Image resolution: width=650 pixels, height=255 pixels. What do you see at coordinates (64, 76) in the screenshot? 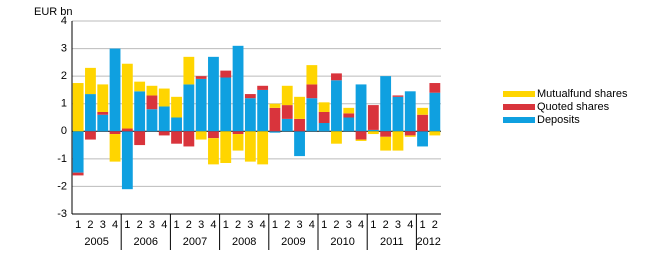
I see `y-tick-label: 2` at bounding box center [64, 76].